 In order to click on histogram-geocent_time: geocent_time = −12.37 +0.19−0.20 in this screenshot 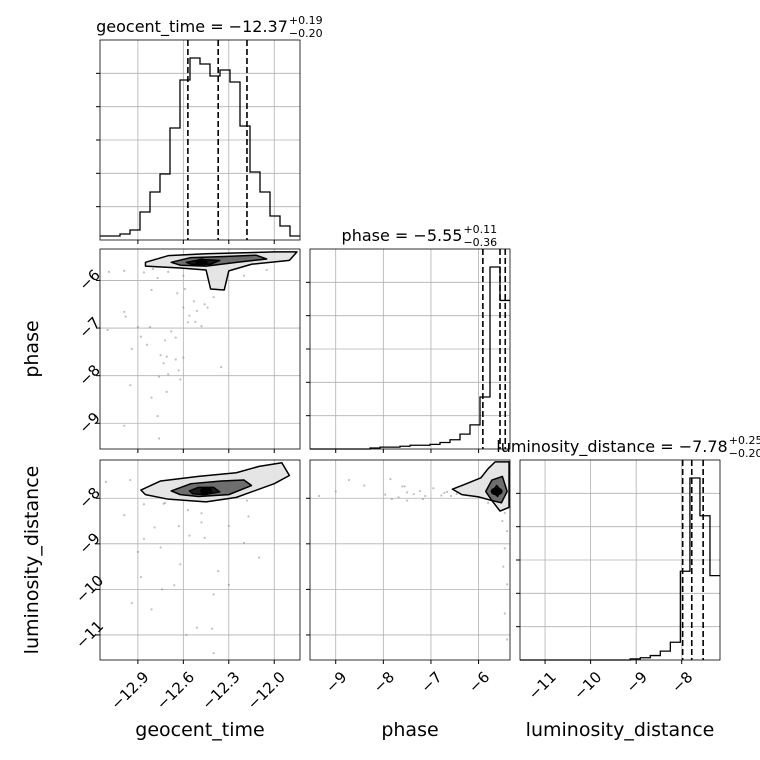, I will do `click(209, 127)`.